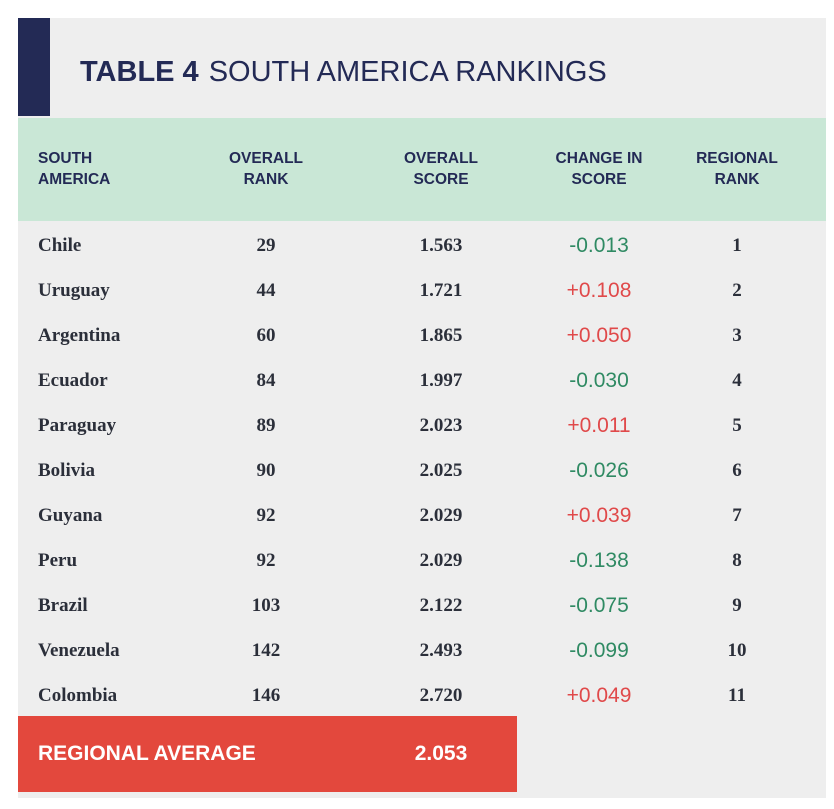 This screenshot has width=834, height=809. Describe the element at coordinates (737, 470) in the screenshot. I see `regional-rank: 6` at that location.